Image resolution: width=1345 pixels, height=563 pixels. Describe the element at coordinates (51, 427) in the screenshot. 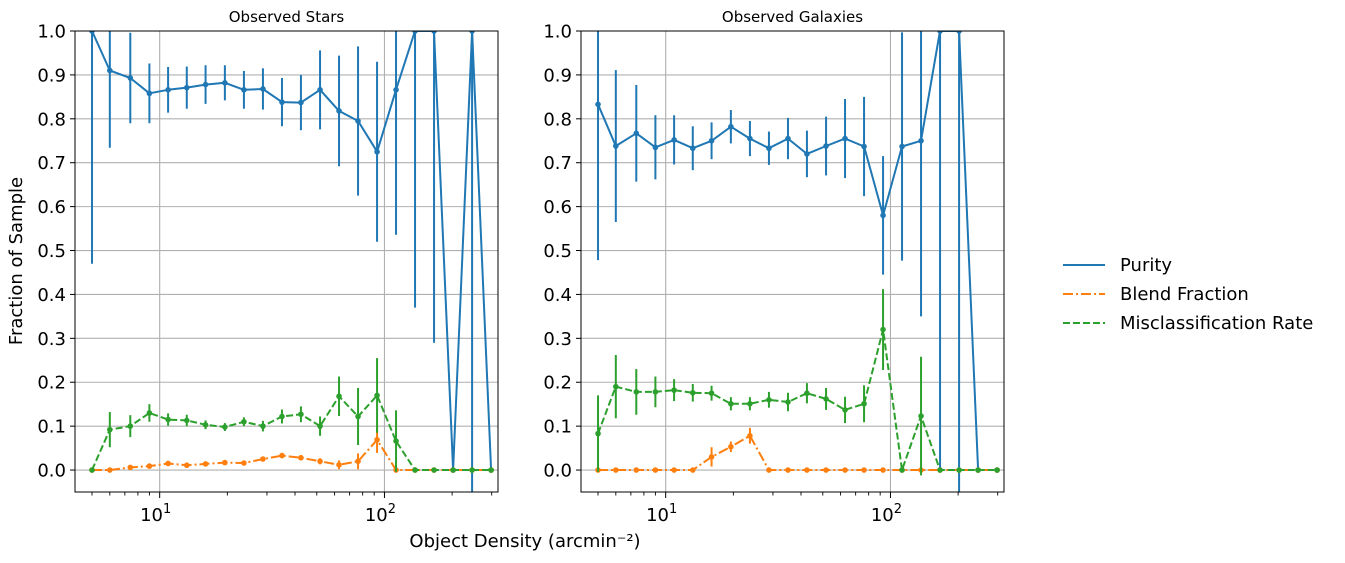

I see `y-tick-label: 0.1` at that location.